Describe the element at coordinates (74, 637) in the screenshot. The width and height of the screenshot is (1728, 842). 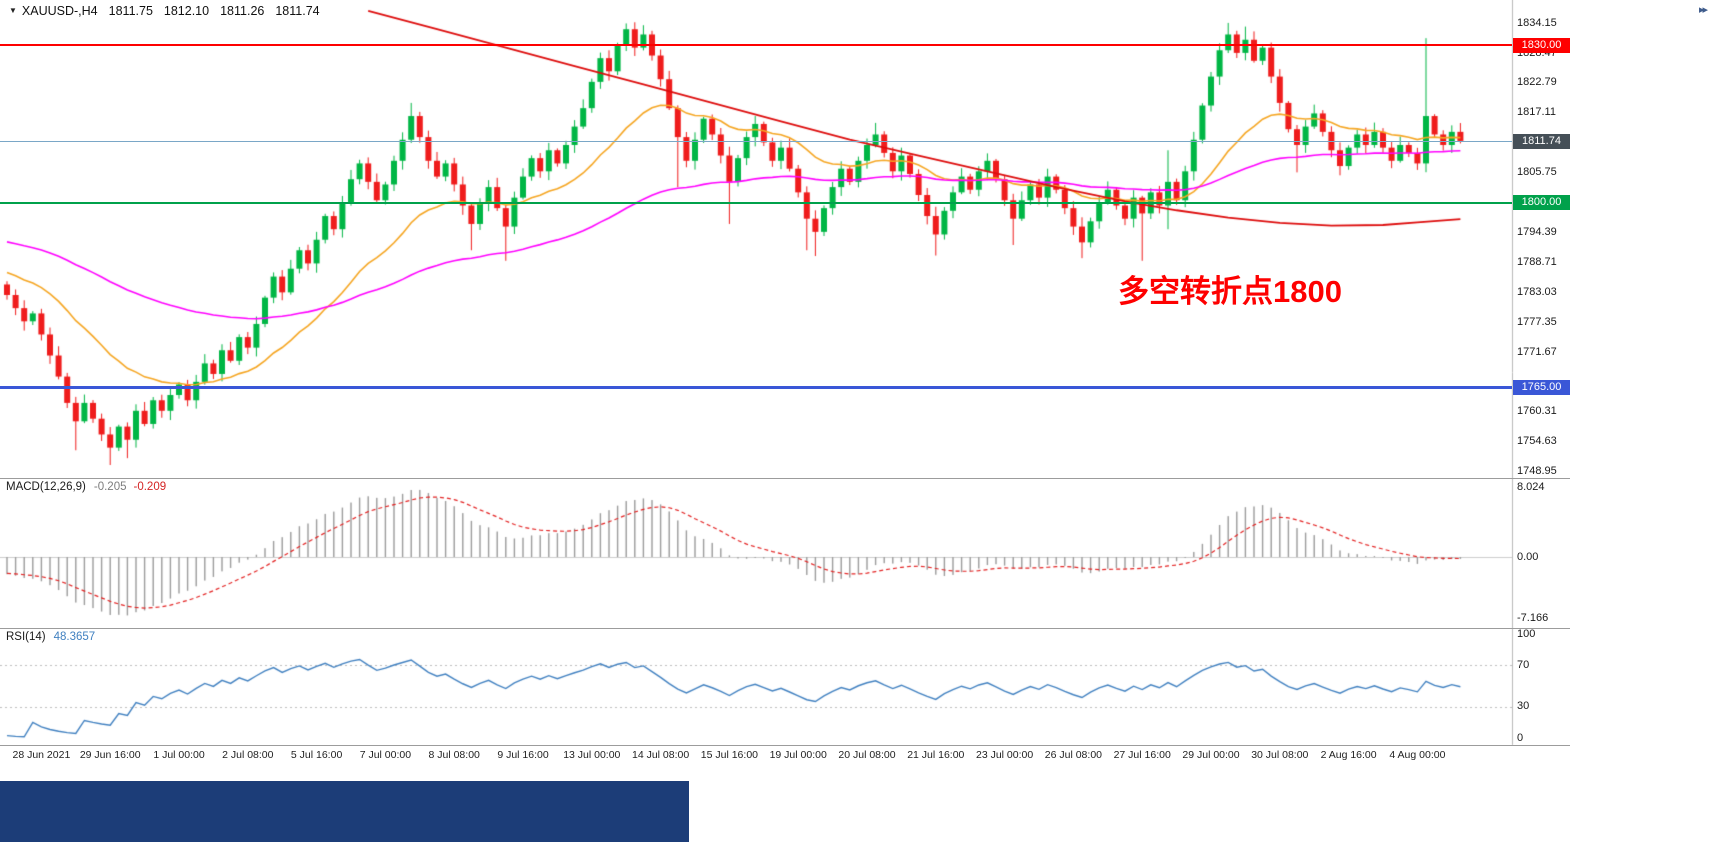
I see `rsi-value: 48.3657` at that location.